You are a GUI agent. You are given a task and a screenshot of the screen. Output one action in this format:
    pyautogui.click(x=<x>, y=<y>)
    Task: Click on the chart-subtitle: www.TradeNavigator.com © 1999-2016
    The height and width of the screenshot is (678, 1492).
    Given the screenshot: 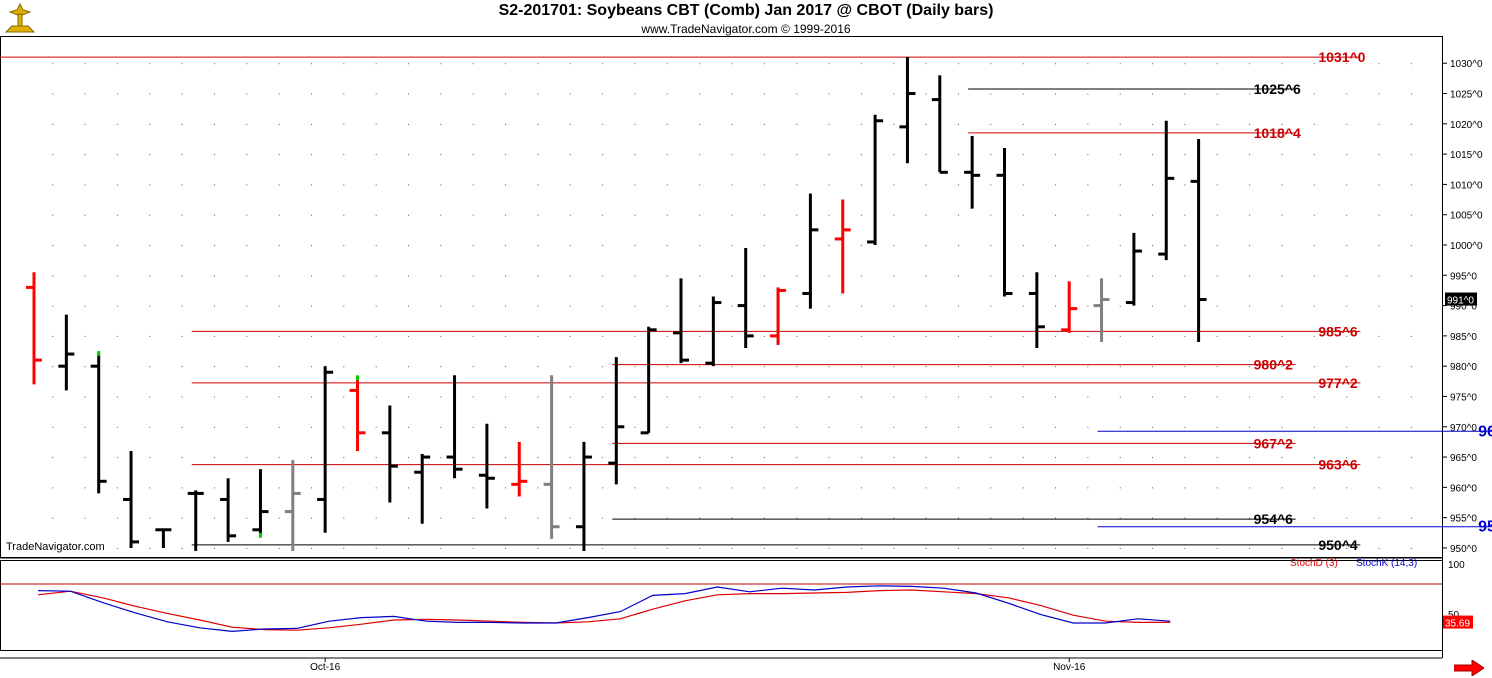 What is the action you would take?
    pyautogui.click(x=746, y=29)
    